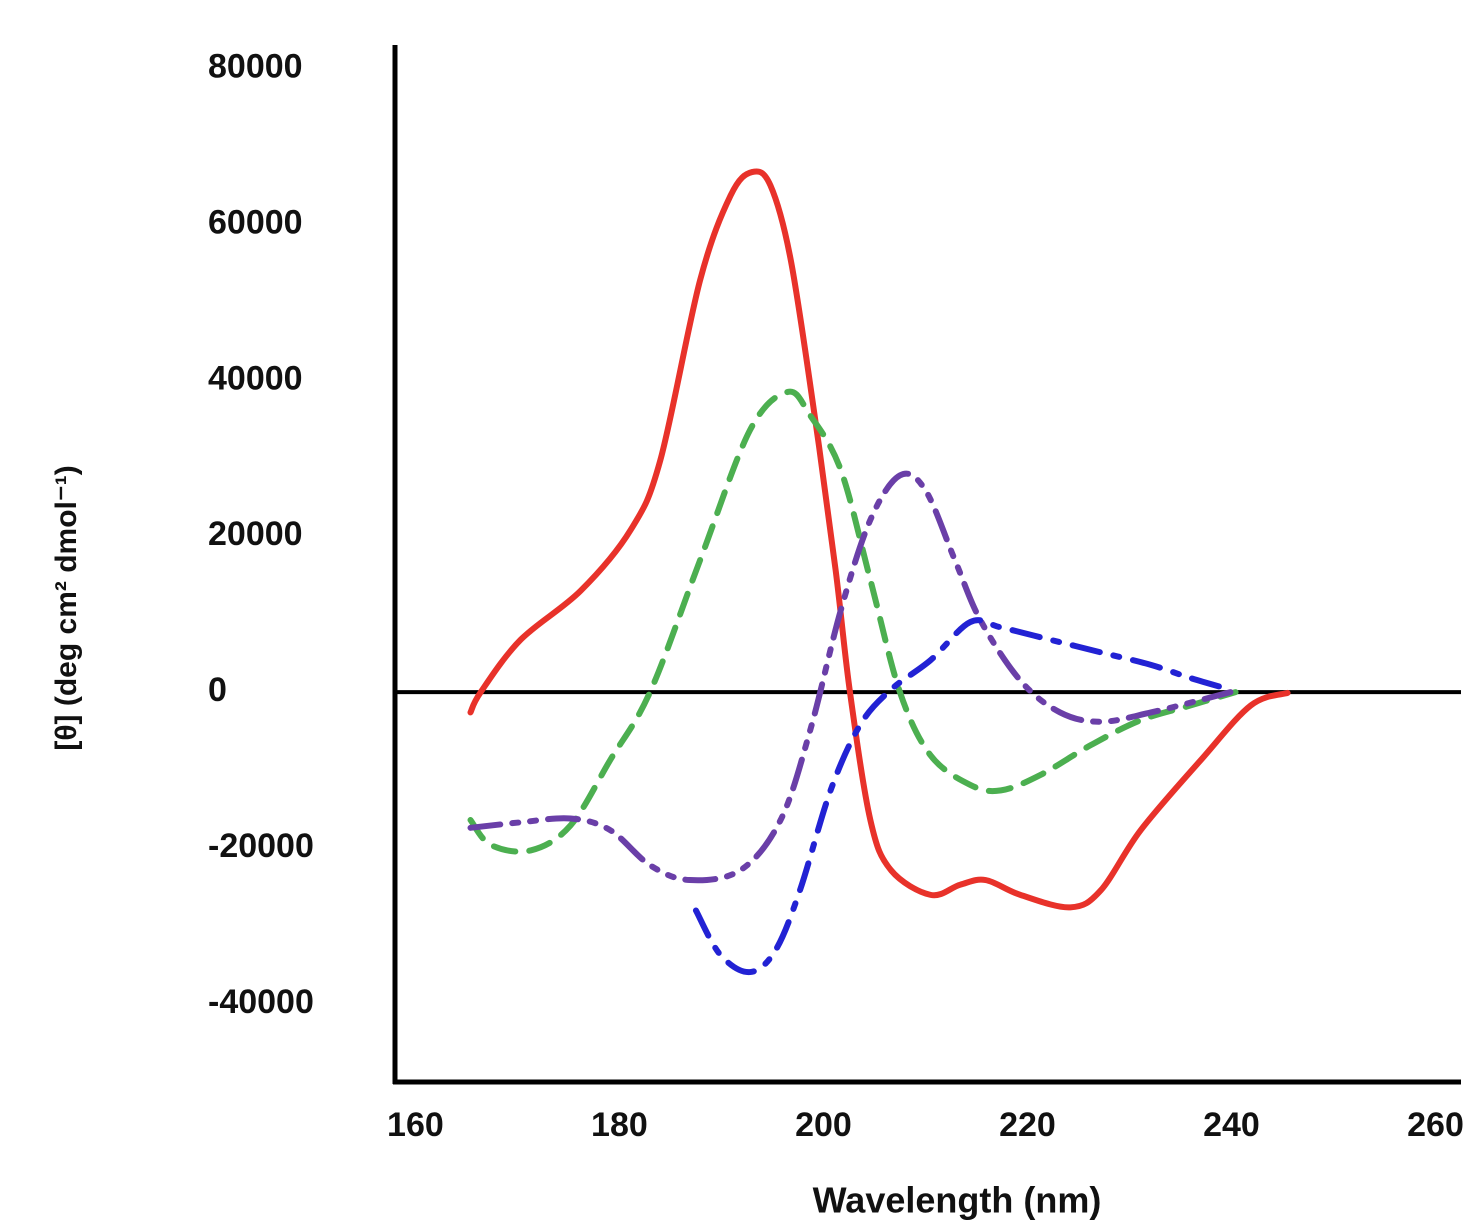  What do you see at coordinates (1435, 1125) in the screenshot?
I see `x-tick-label: 260` at bounding box center [1435, 1125].